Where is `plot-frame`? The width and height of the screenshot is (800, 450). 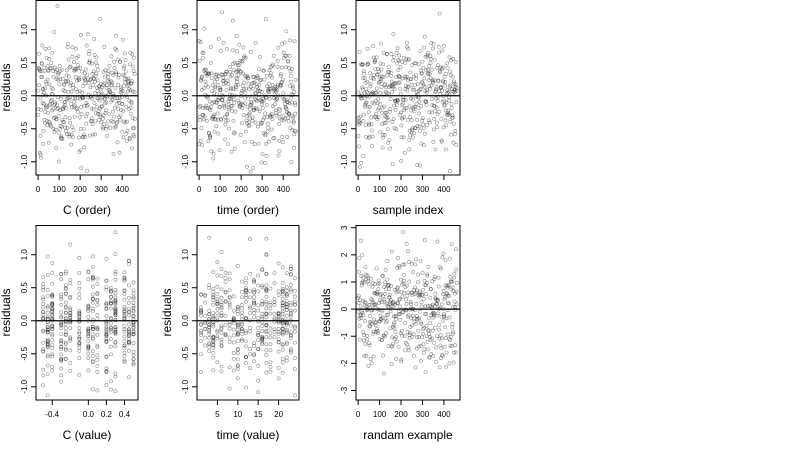
plot-frame is located at coordinates (87, 313).